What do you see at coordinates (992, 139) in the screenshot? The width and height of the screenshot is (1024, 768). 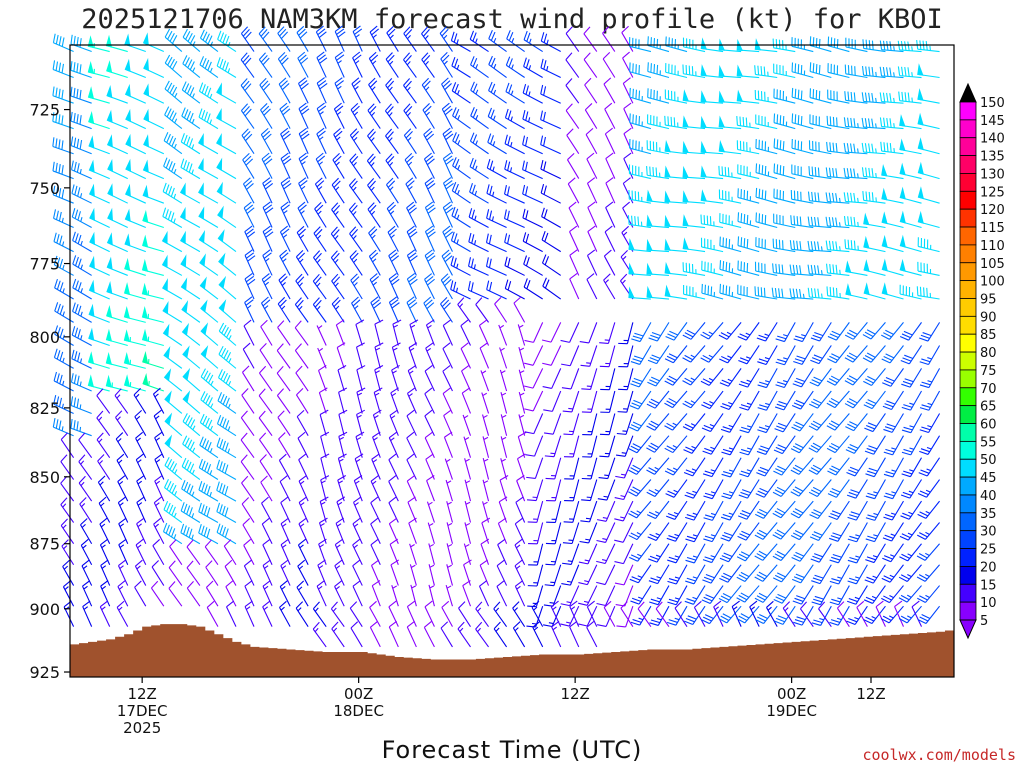 I see `colorbar-label: 140` at bounding box center [992, 139].